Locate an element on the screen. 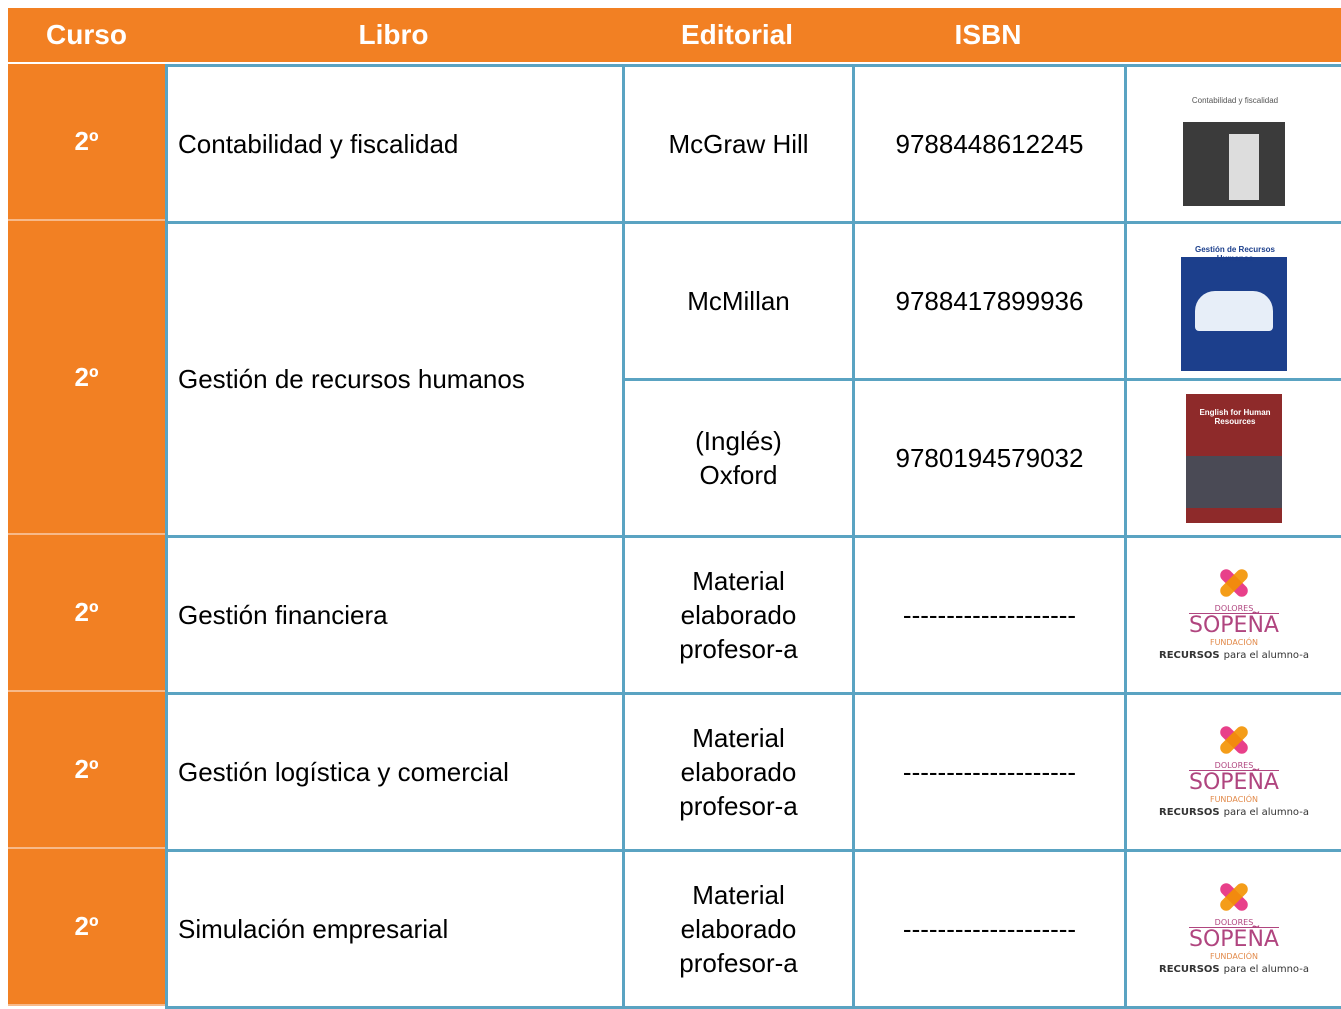 The height and width of the screenshot is (1009, 1341). editorial-cell: McMillan is located at coordinates (738, 301).